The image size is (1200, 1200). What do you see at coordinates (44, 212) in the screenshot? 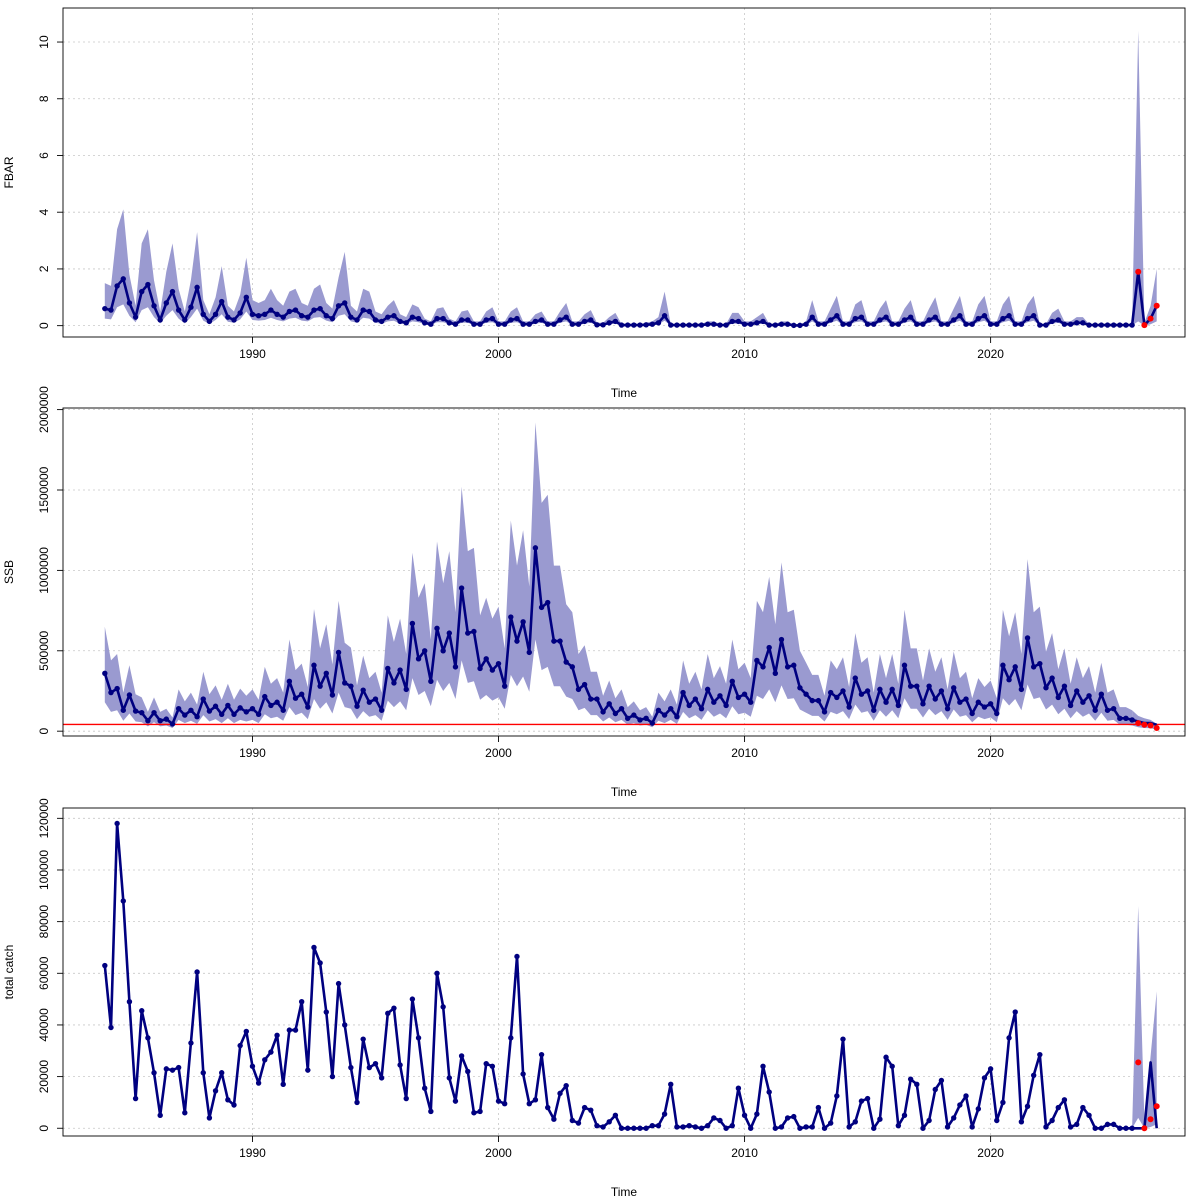
I see `fbar-y-tick-label: 4` at bounding box center [44, 212].